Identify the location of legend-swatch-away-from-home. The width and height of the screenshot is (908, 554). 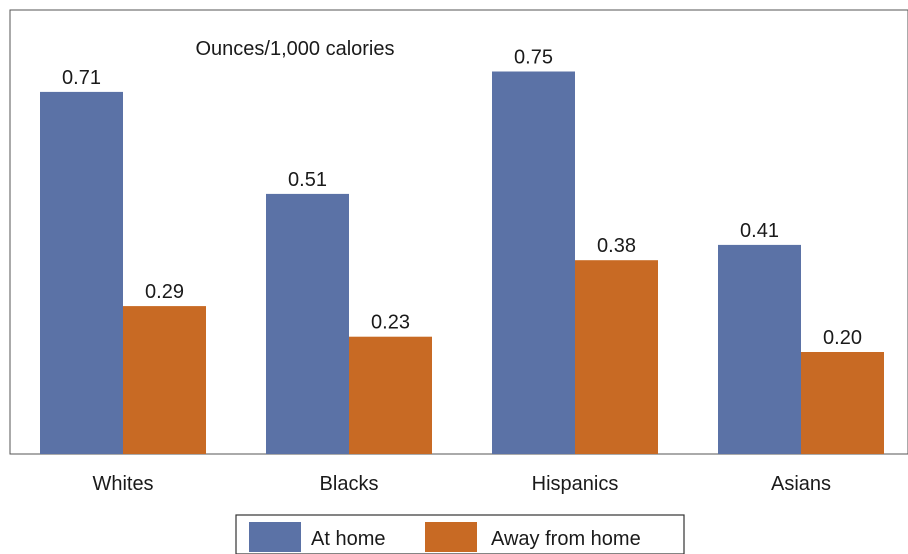
(451, 537).